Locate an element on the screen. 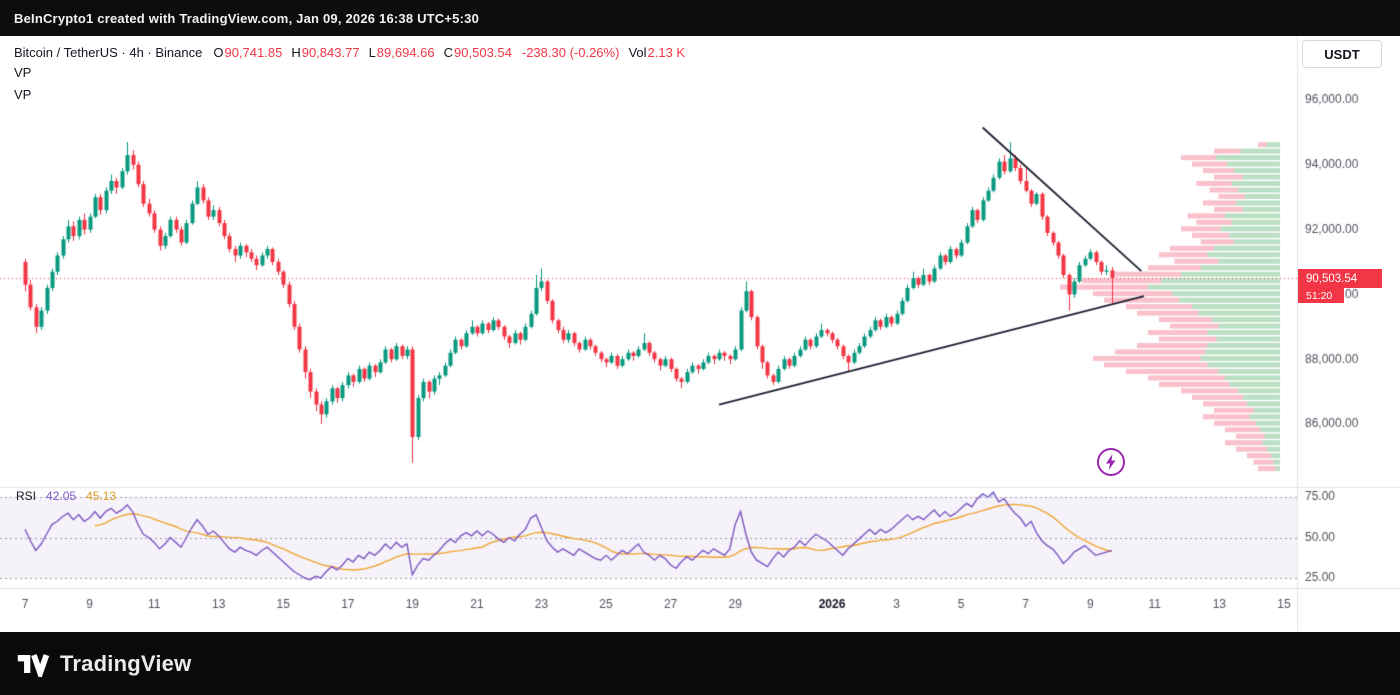 The width and height of the screenshot is (1400, 695). indicator-vp-2: VP is located at coordinates (22, 94).